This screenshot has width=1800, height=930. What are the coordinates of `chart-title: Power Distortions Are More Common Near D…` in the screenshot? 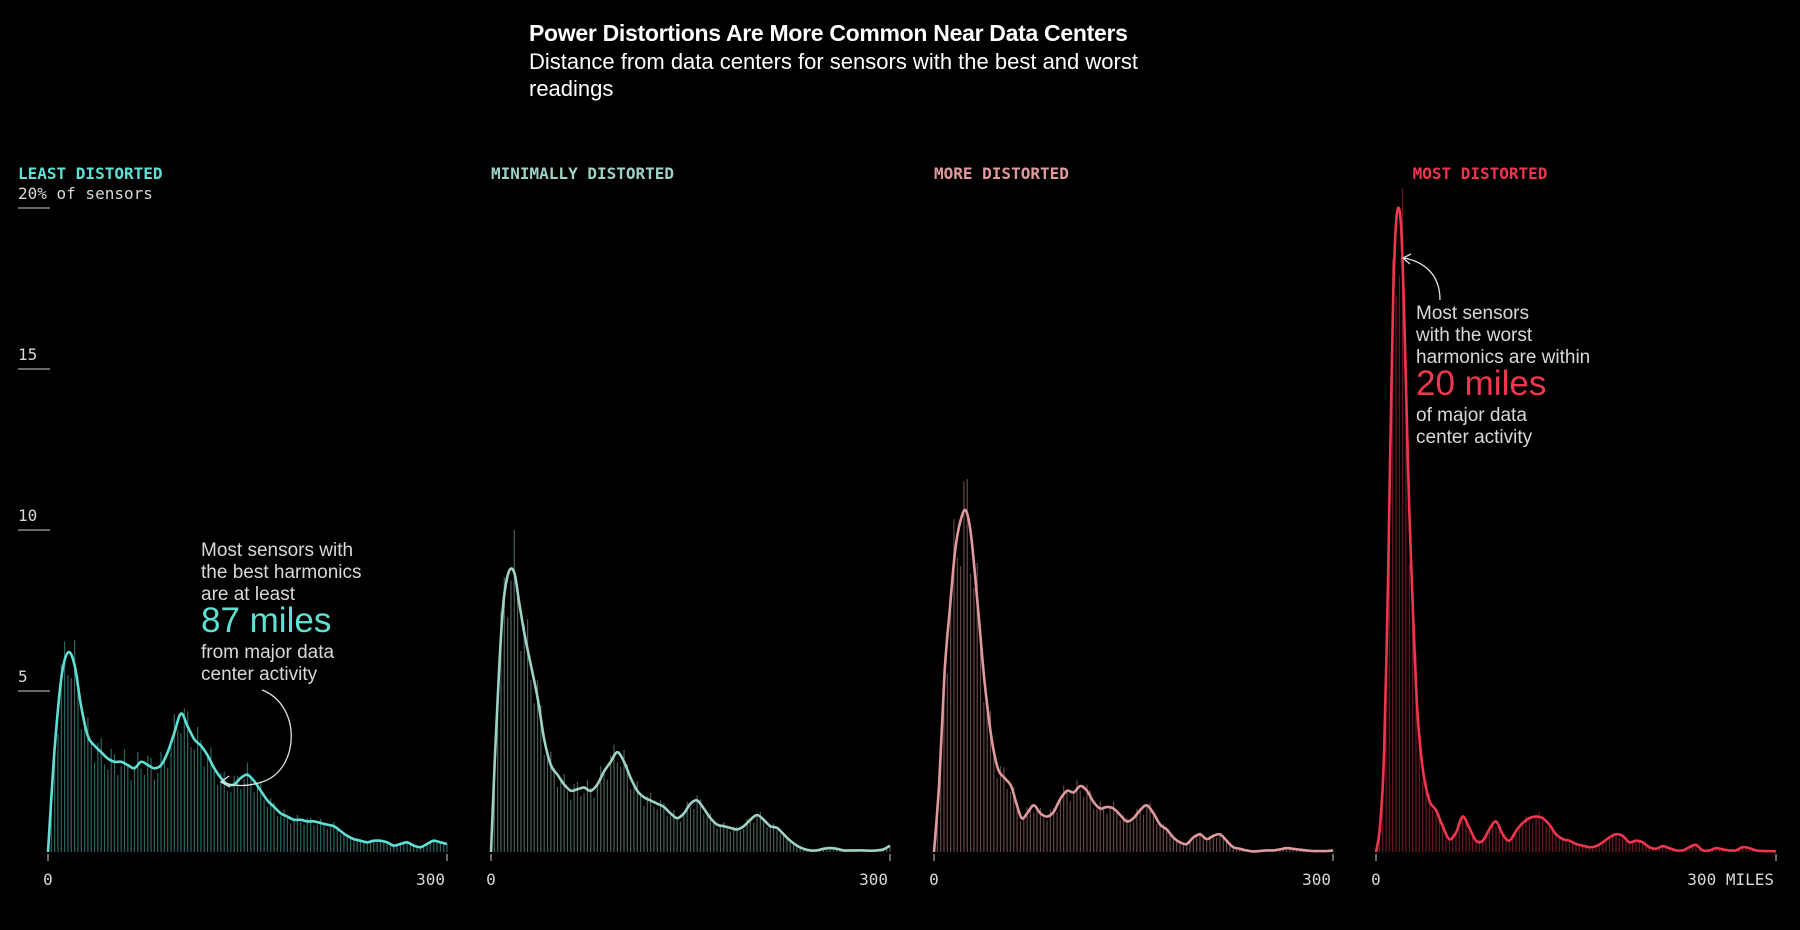 It's located at (828, 33).